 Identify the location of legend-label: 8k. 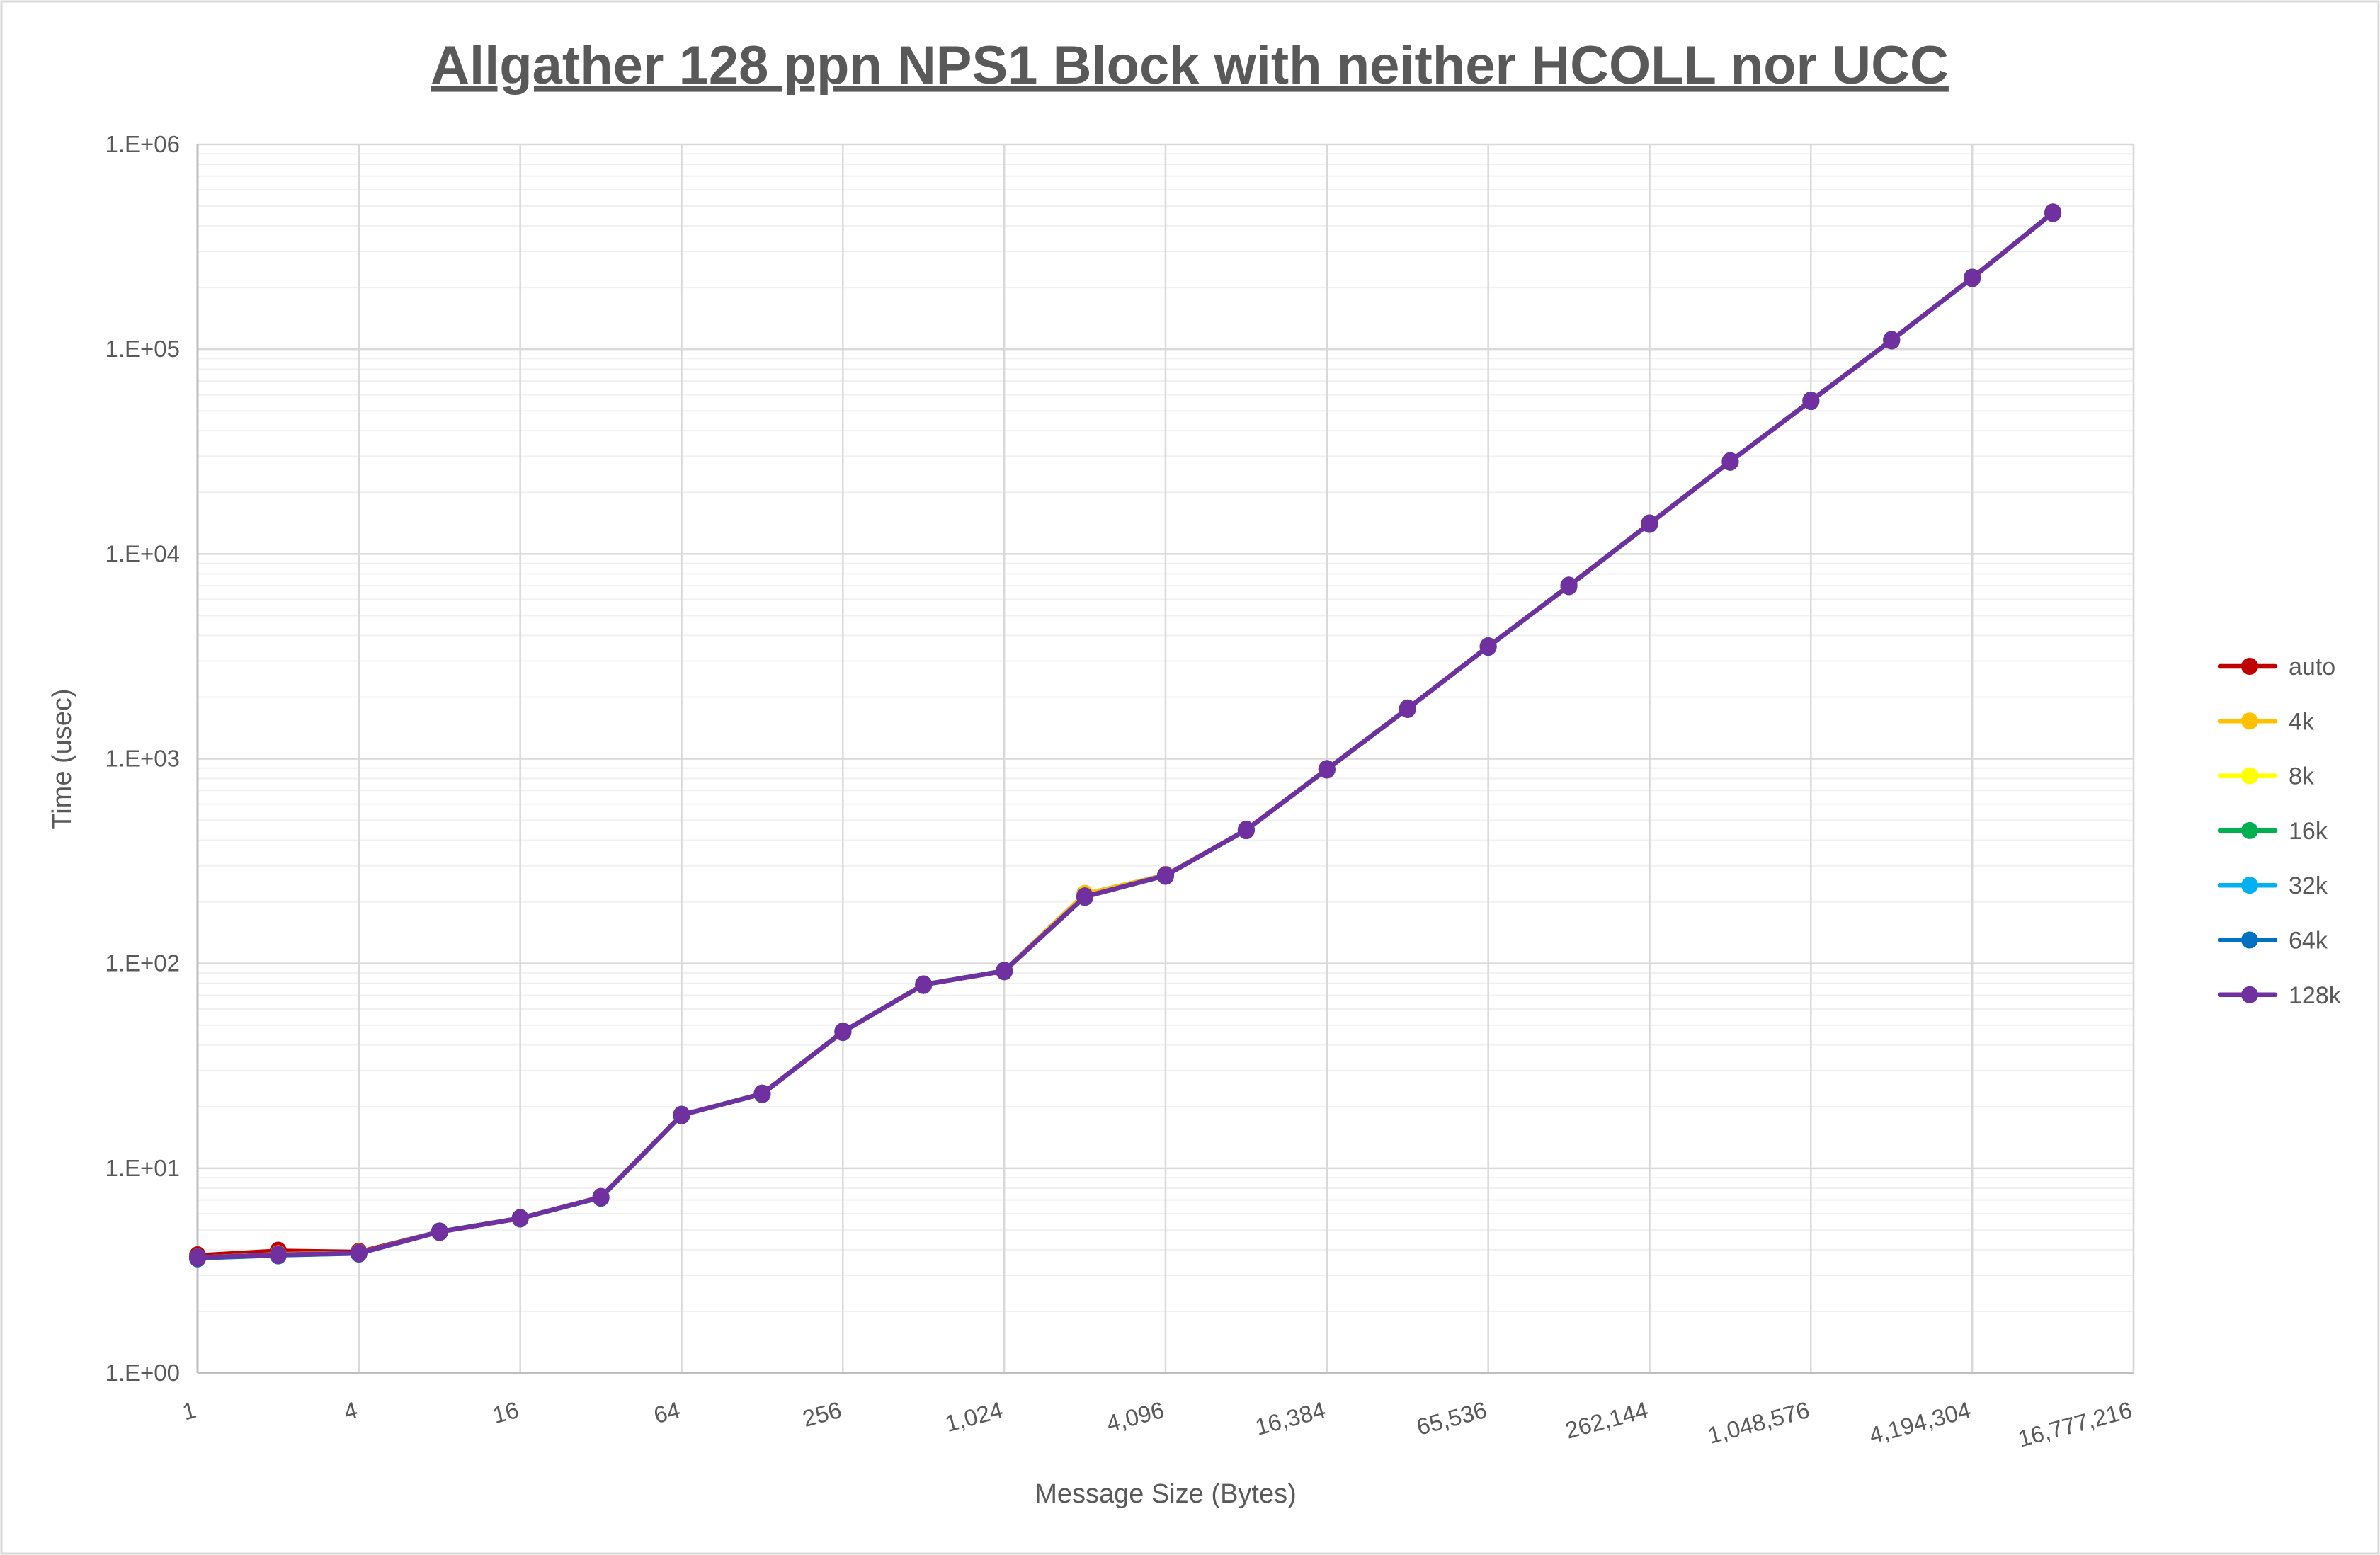
(2302, 776).